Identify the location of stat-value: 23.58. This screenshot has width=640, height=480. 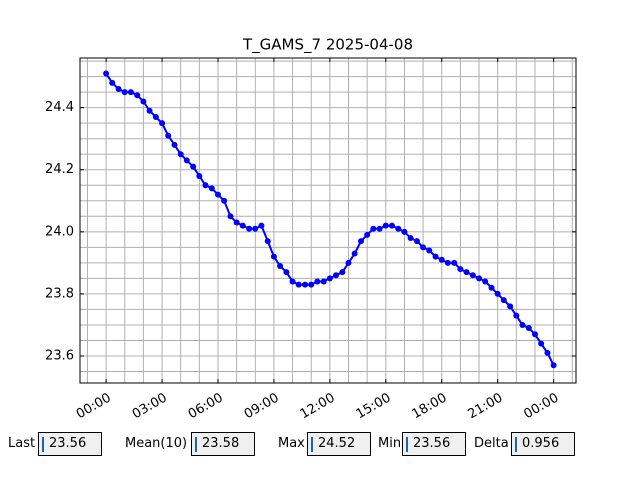
(223, 444).